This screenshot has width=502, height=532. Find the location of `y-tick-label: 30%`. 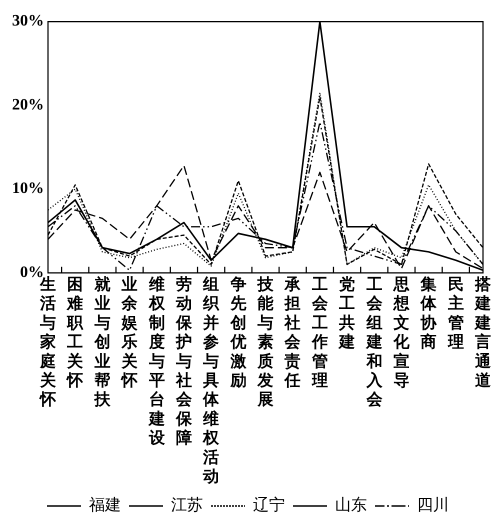

y-tick-label: 30% is located at coordinates (28, 21).